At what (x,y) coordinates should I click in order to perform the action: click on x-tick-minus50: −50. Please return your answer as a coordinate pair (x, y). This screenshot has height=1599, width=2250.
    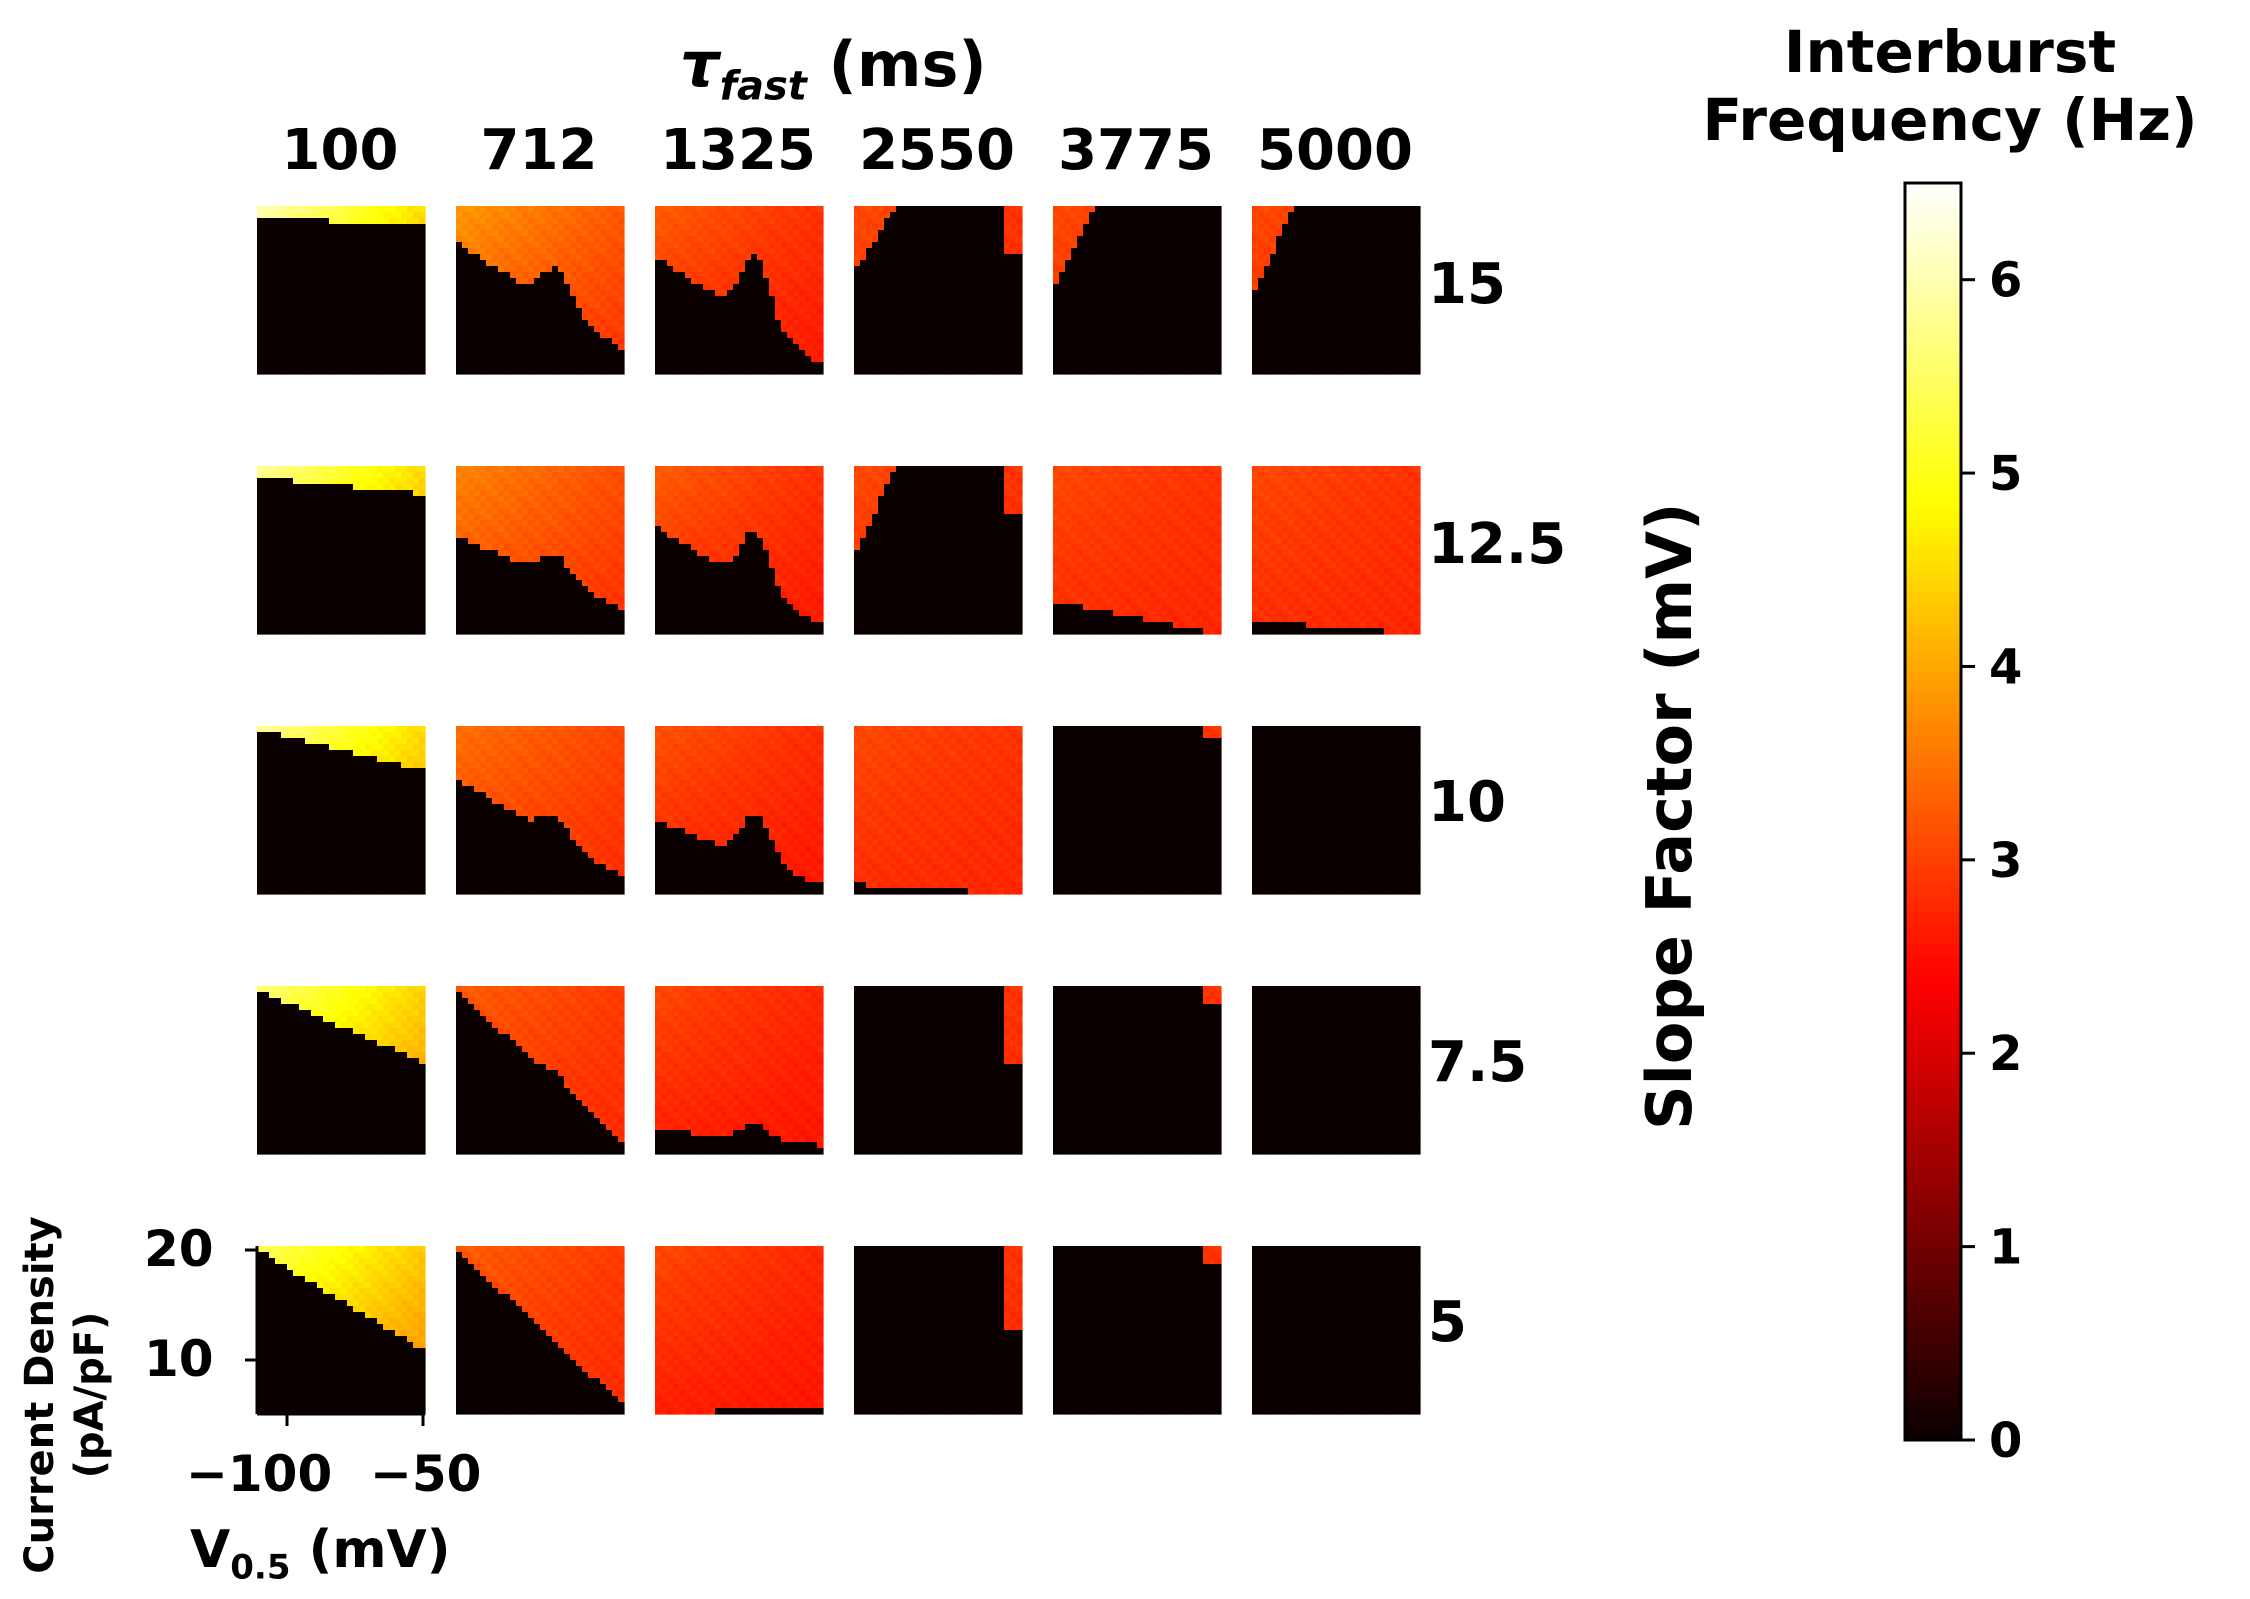
    Looking at the image, I should click on (425, 1474).